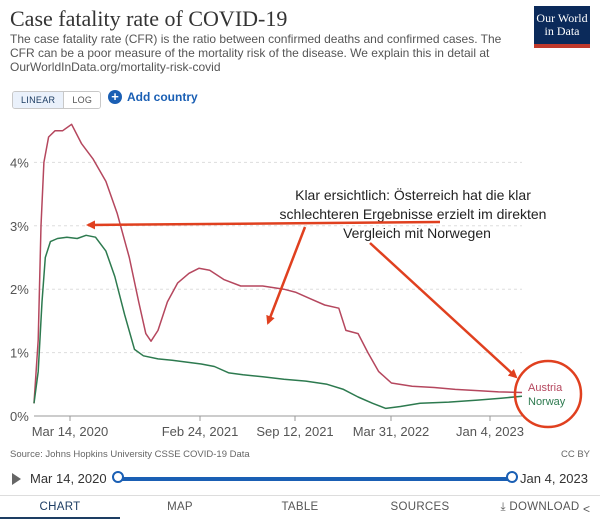  Describe the element at coordinates (16, 479) in the screenshot. I see `play-icon` at that location.